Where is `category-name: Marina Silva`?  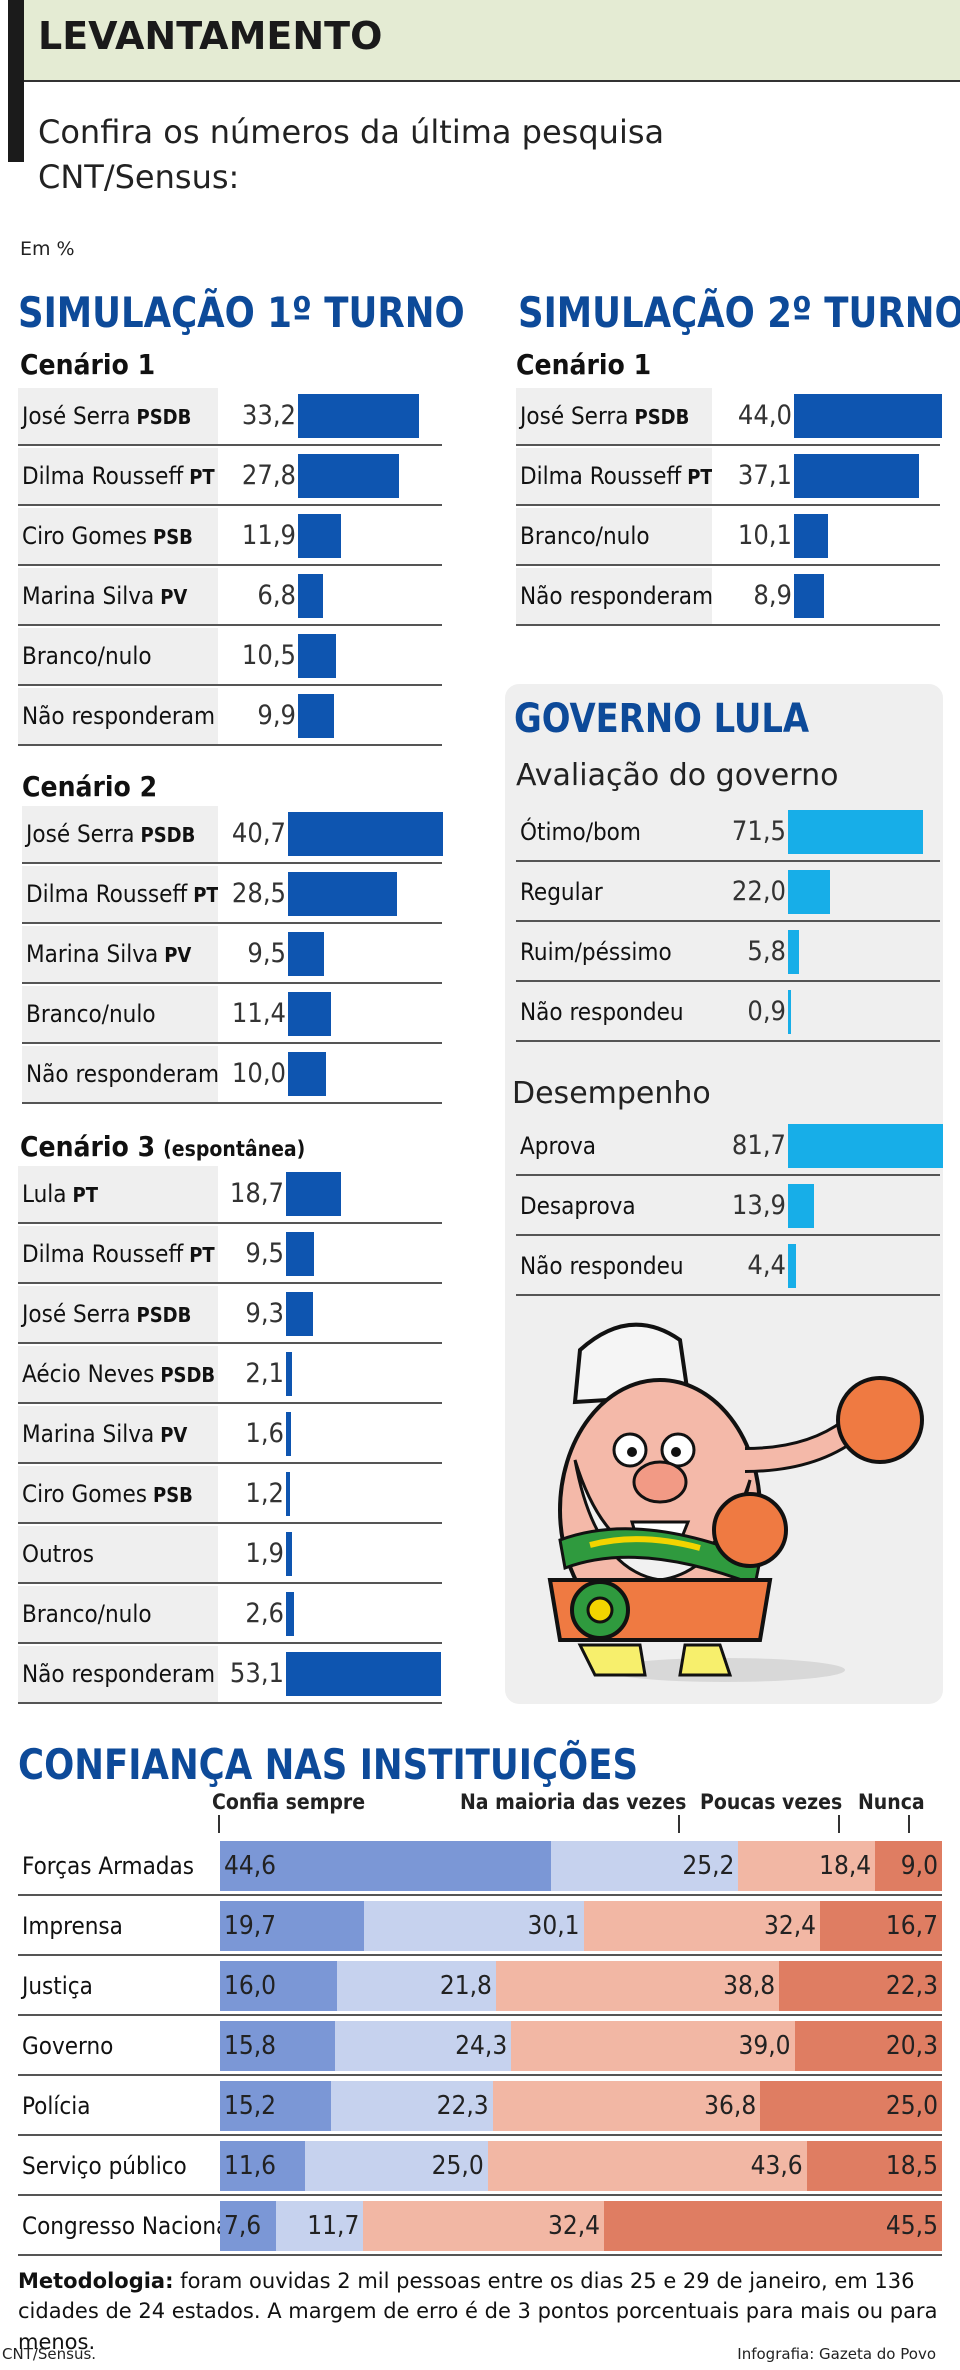
category-name: Marina Silva is located at coordinates (92, 954).